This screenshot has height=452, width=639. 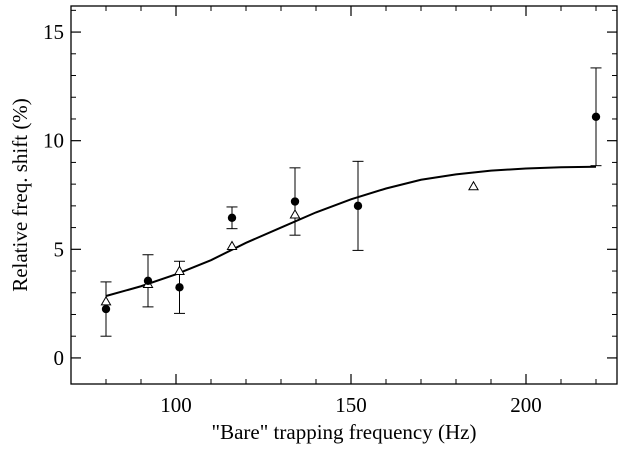 What do you see at coordinates (59, 249) in the screenshot?
I see `y-tick-label: 5` at bounding box center [59, 249].